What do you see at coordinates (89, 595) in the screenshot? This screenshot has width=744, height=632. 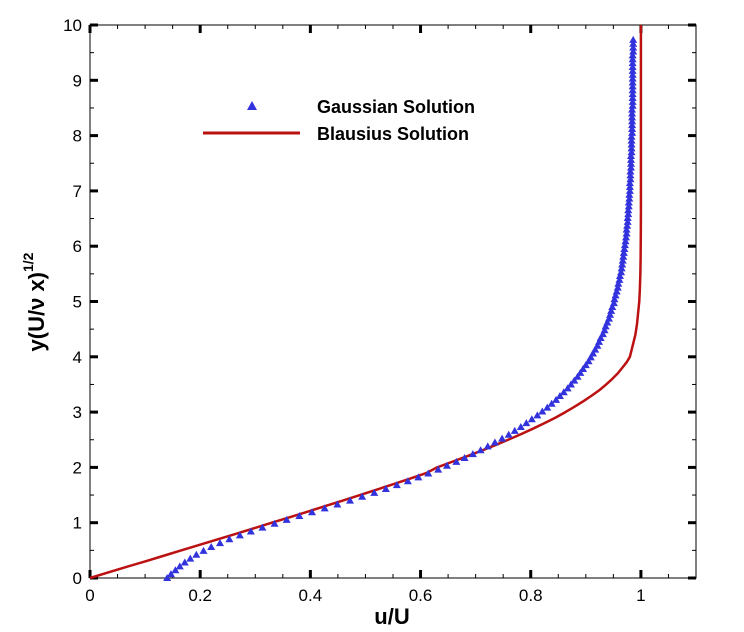 I see `x-tick-label: 0` at bounding box center [89, 595].